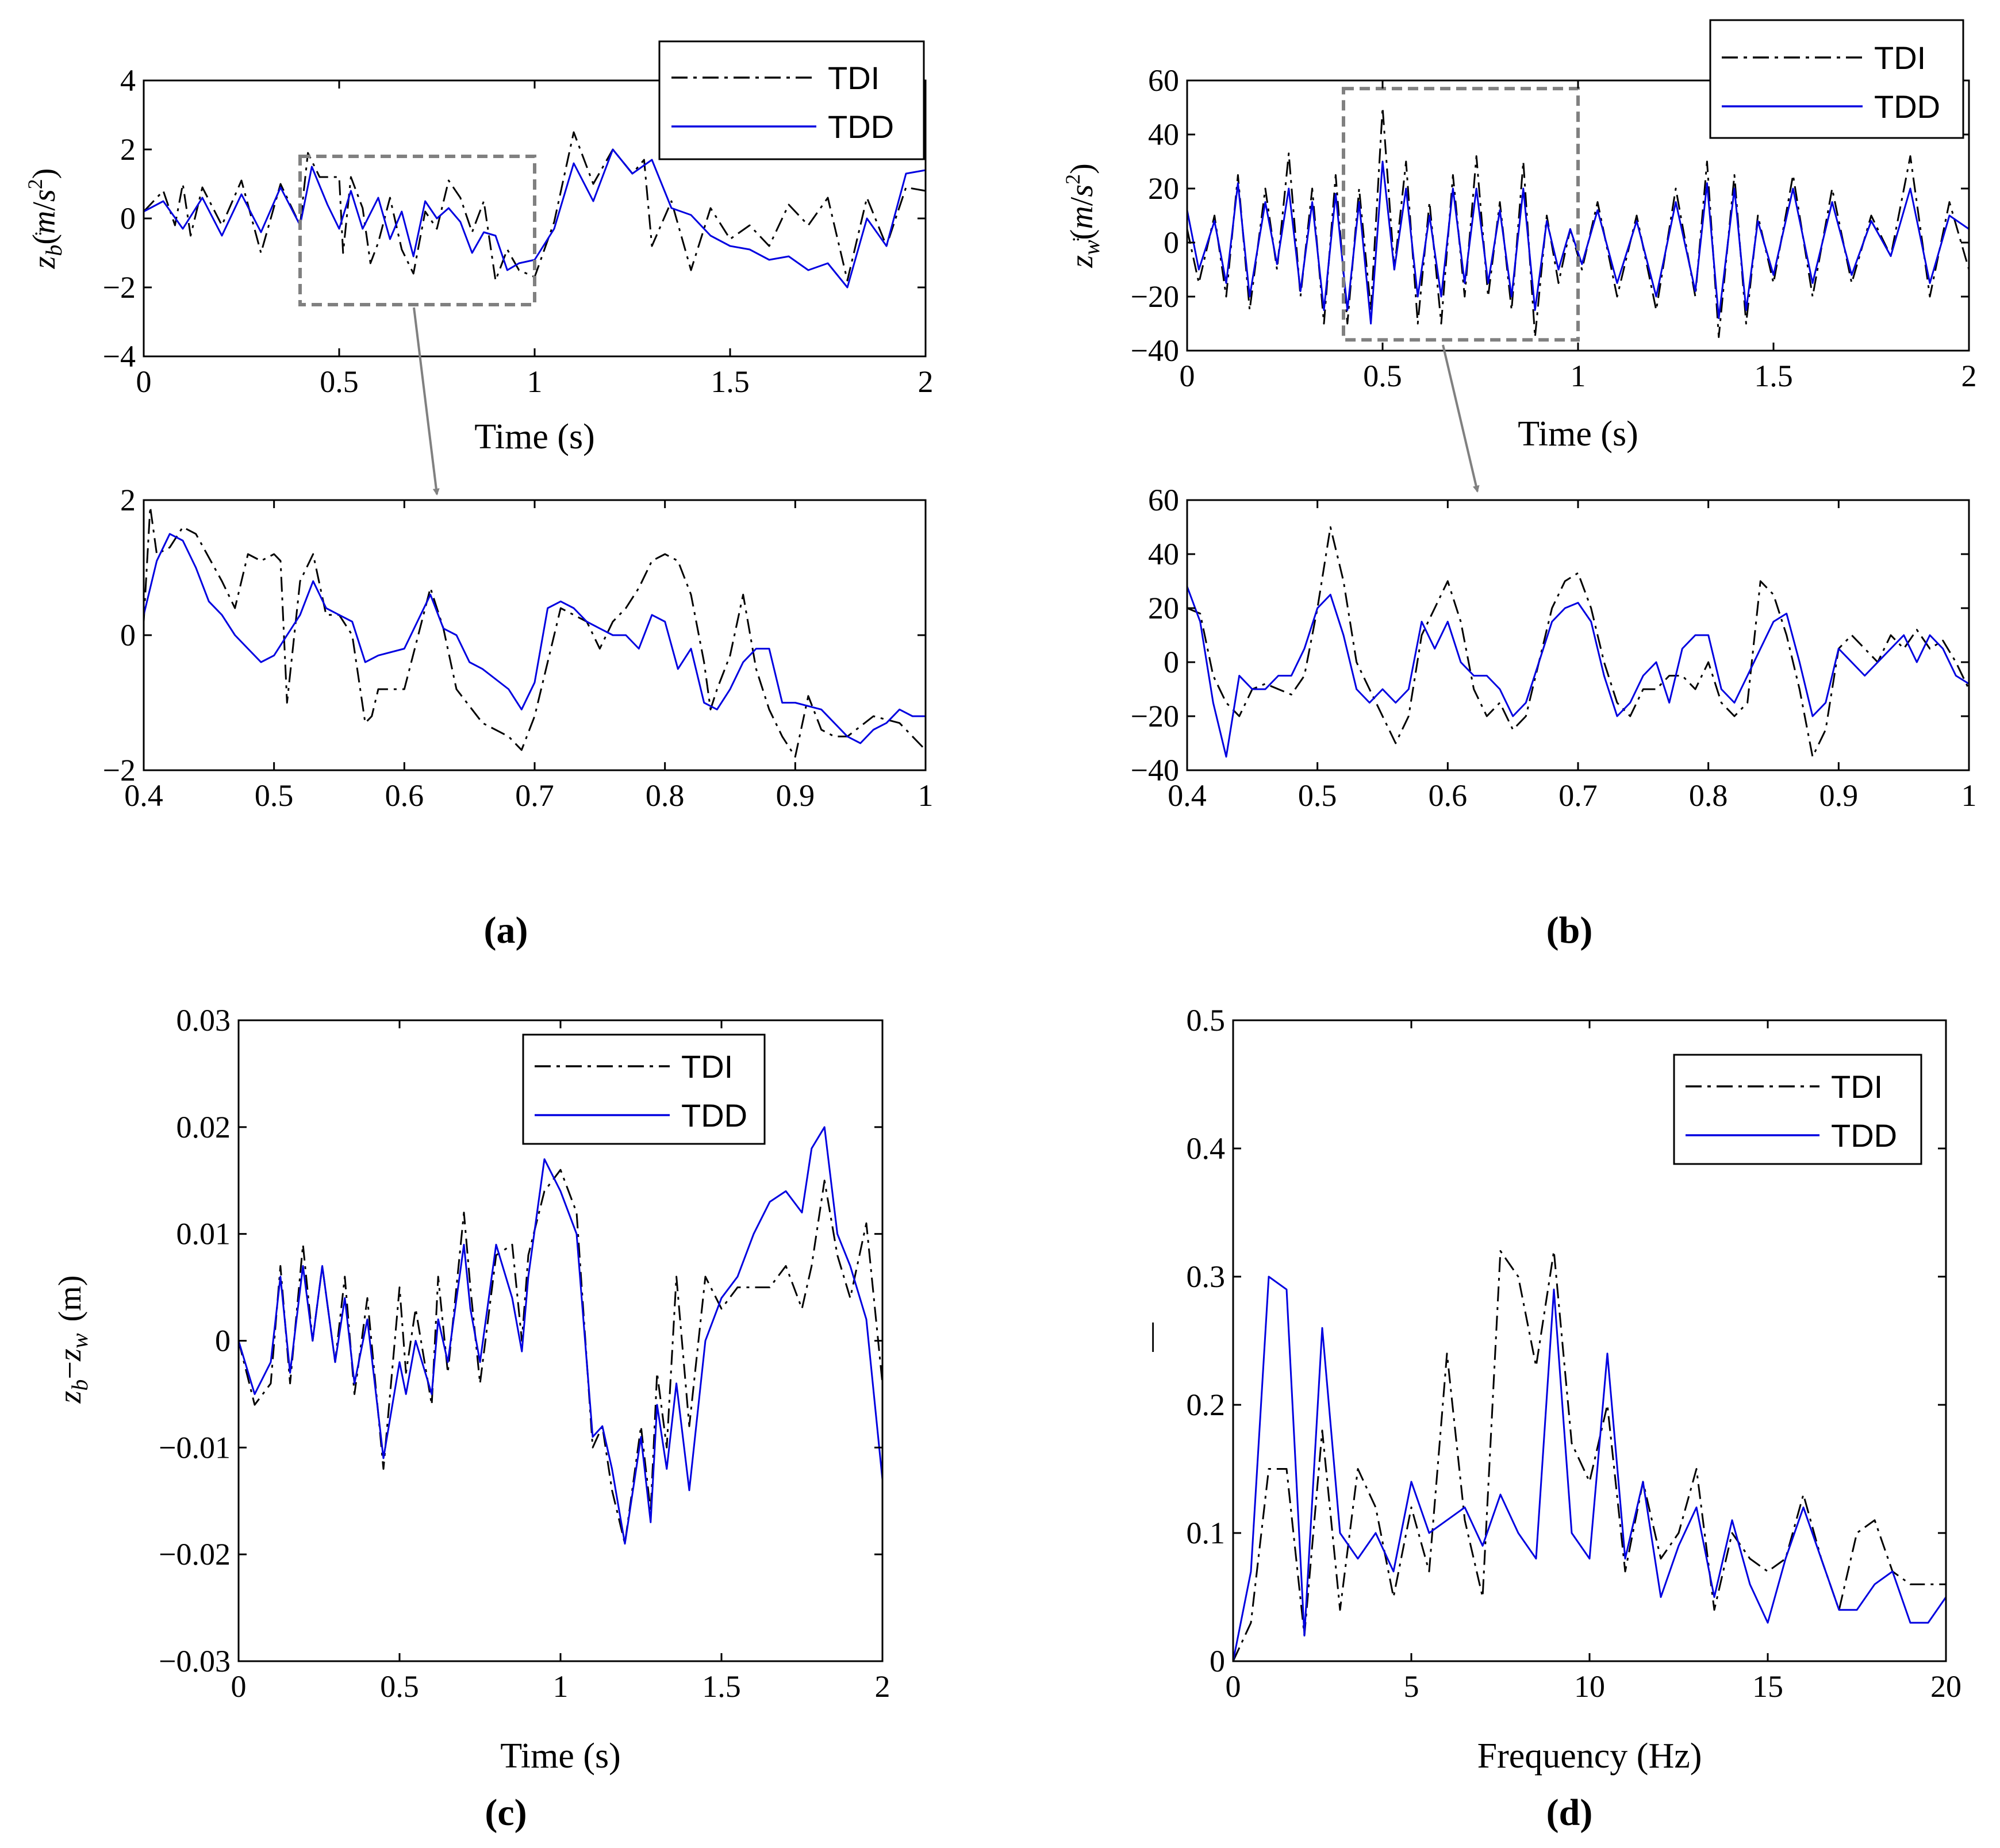 The height and width of the screenshot is (1848, 2000). Describe the element at coordinates (1382, 376) in the screenshot. I see `b-main-xtick-label: 0.5` at that location.